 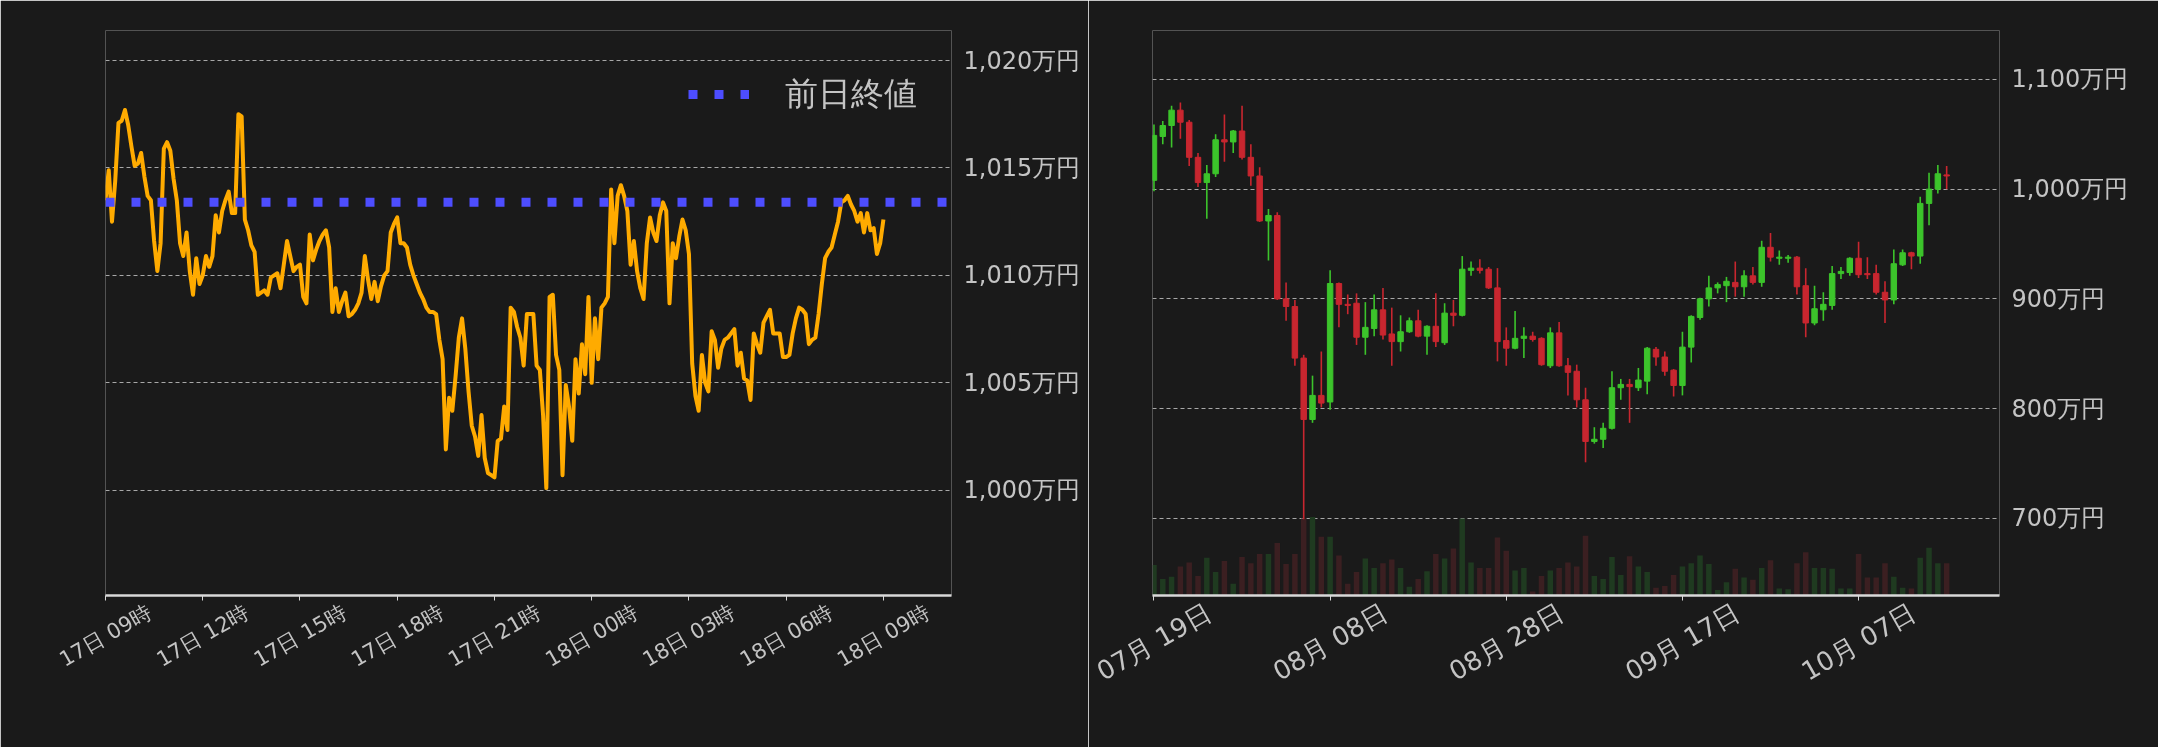 What do you see at coordinates (2058, 518) in the screenshot?
I see `y-tick-label: 700万円` at bounding box center [2058, 518].